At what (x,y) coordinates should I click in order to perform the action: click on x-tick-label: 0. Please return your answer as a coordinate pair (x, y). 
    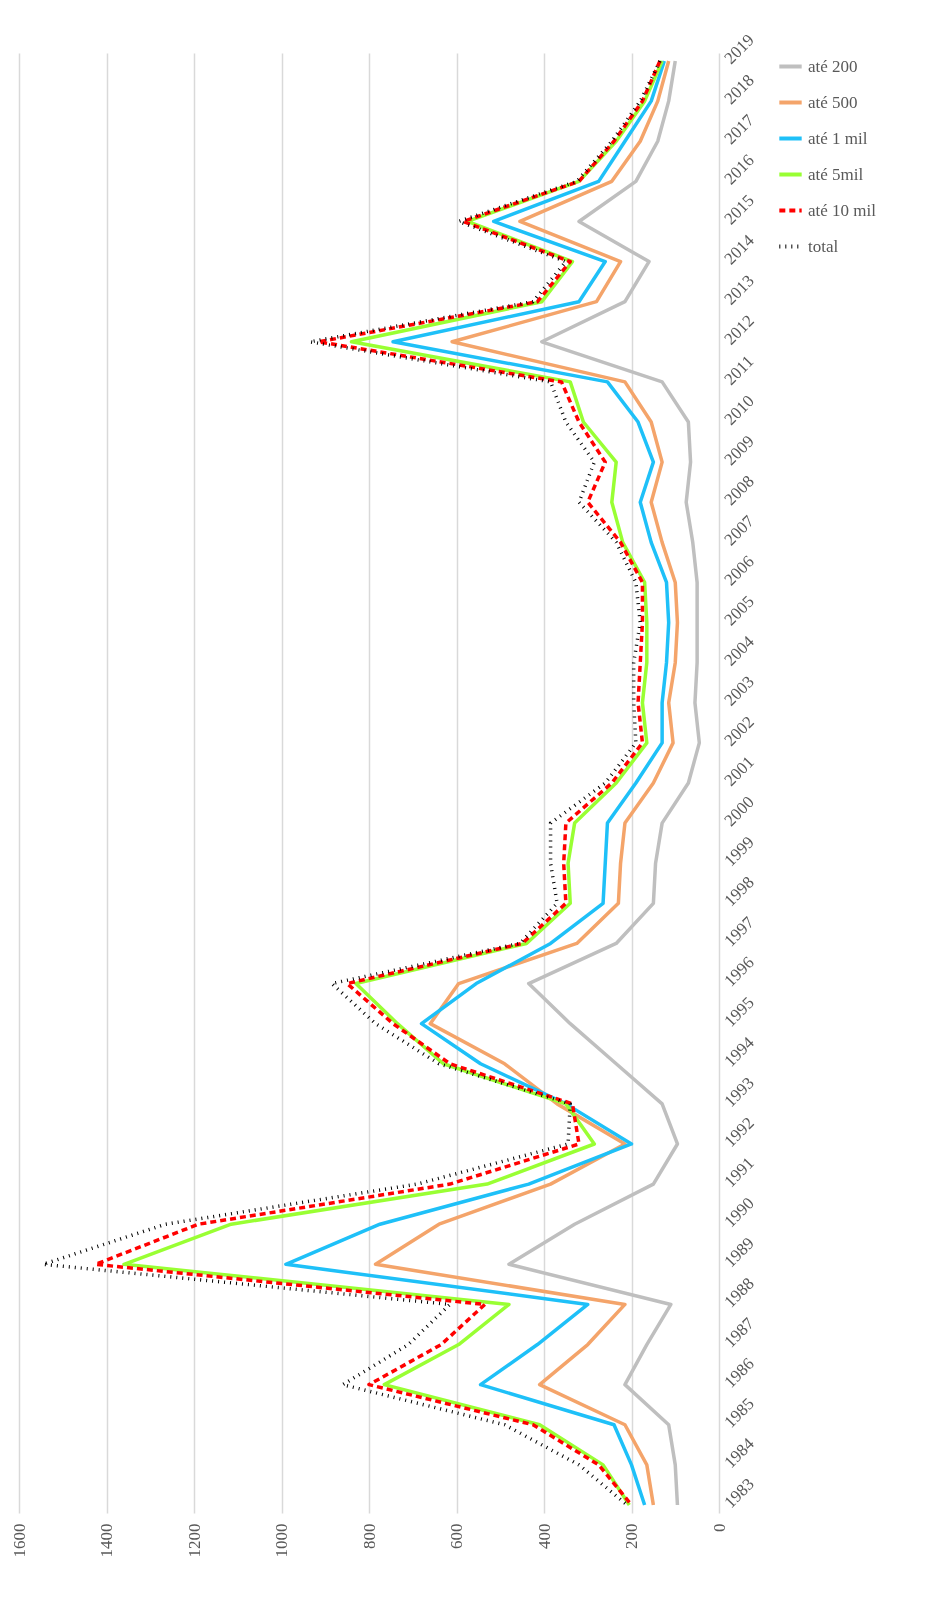
    Looking at the image, I should click on (719, 1527).